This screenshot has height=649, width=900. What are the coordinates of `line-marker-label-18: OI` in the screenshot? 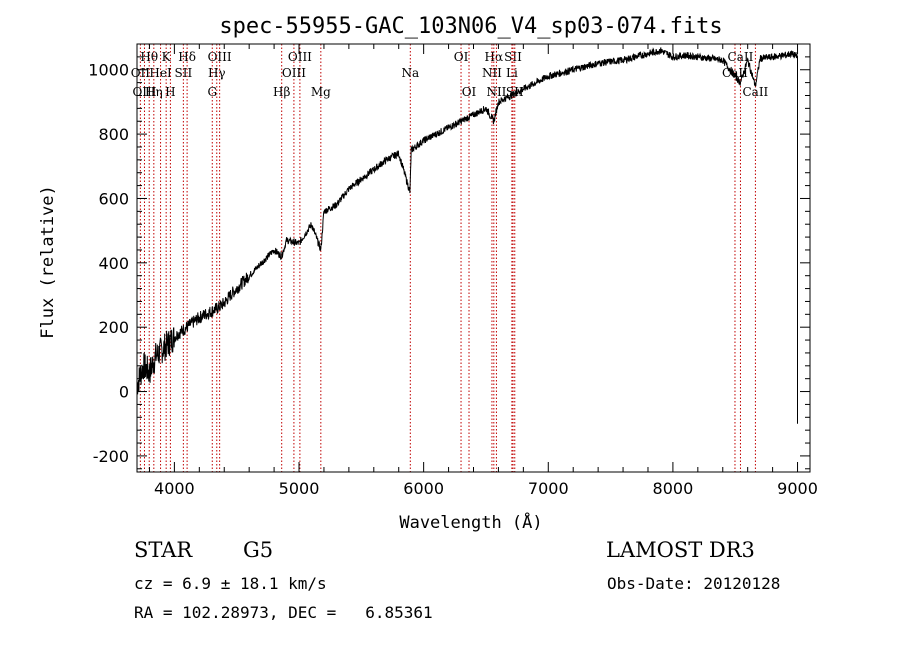 It's located at (469, 92).